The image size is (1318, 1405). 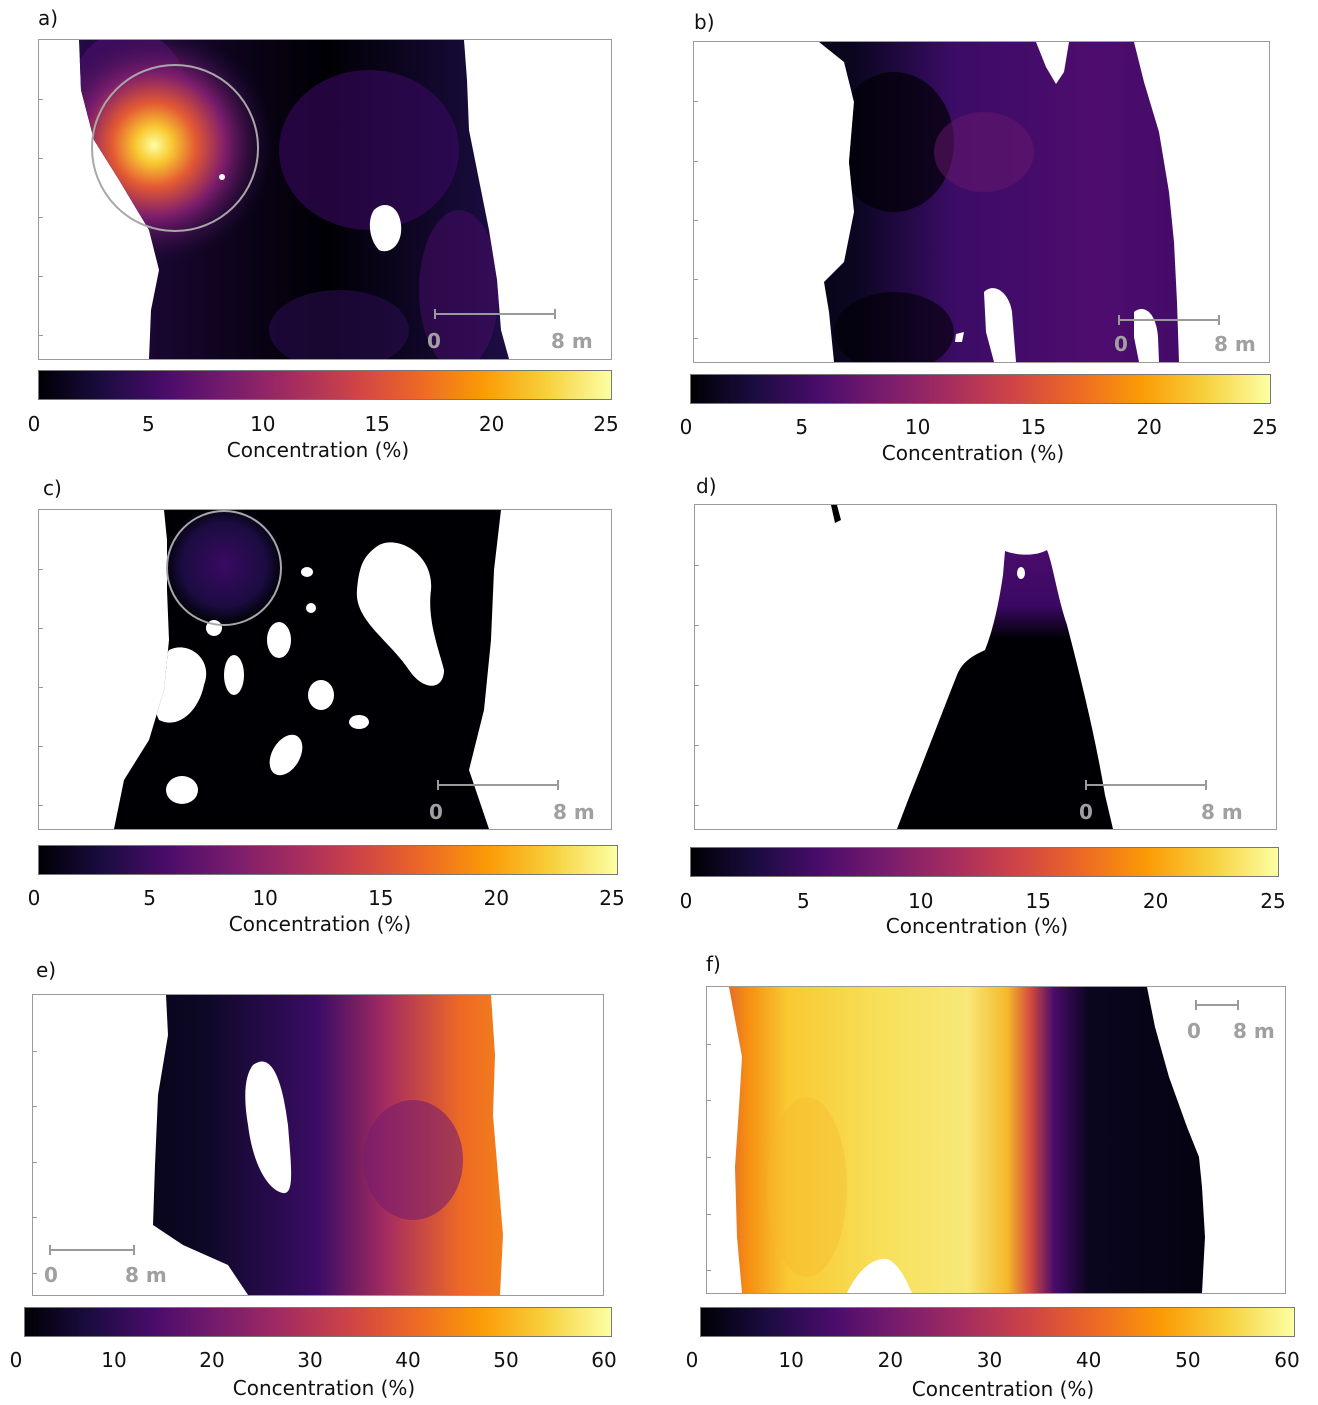 I want to click on panel-label: a), so click(x=48, y=18).